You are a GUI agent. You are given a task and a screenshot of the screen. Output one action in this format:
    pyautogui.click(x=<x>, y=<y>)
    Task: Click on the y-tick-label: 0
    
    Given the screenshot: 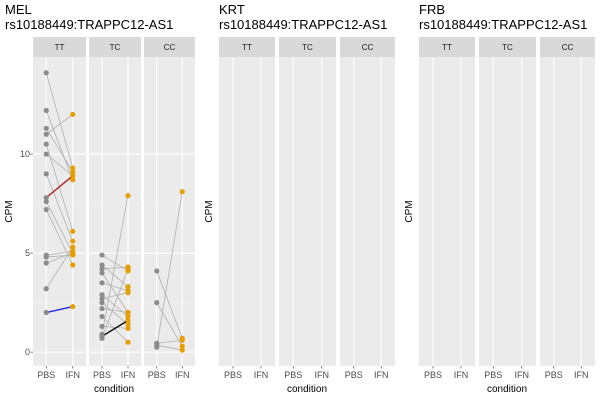 What is the action you would take?
    pyautogui.click(x=27, y=352)
    